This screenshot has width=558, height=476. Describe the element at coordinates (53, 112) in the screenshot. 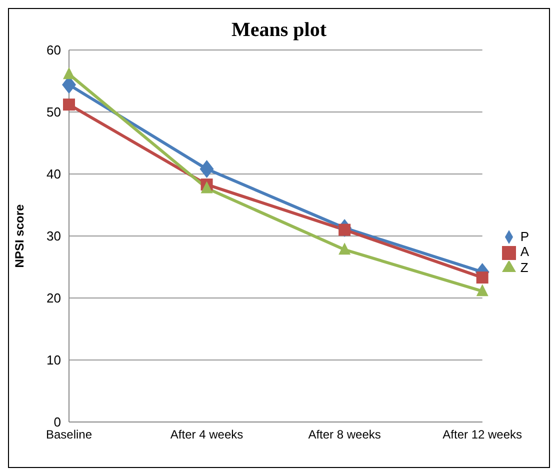

I see `y-tick-label: 50` at that location.